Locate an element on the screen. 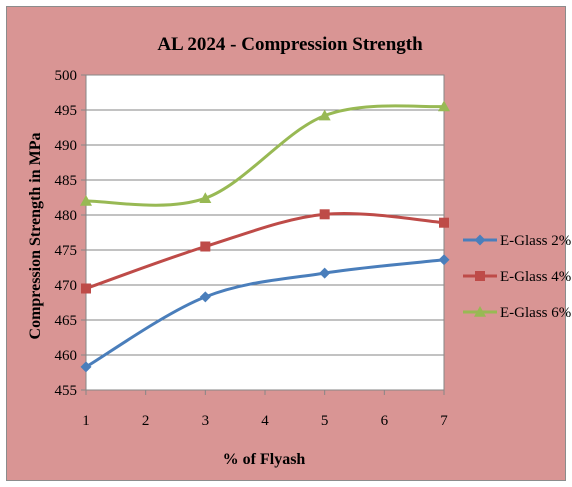 This screenshot has width=572, height=487. y-tick-label: 485 is located at coordinates (66, 181).